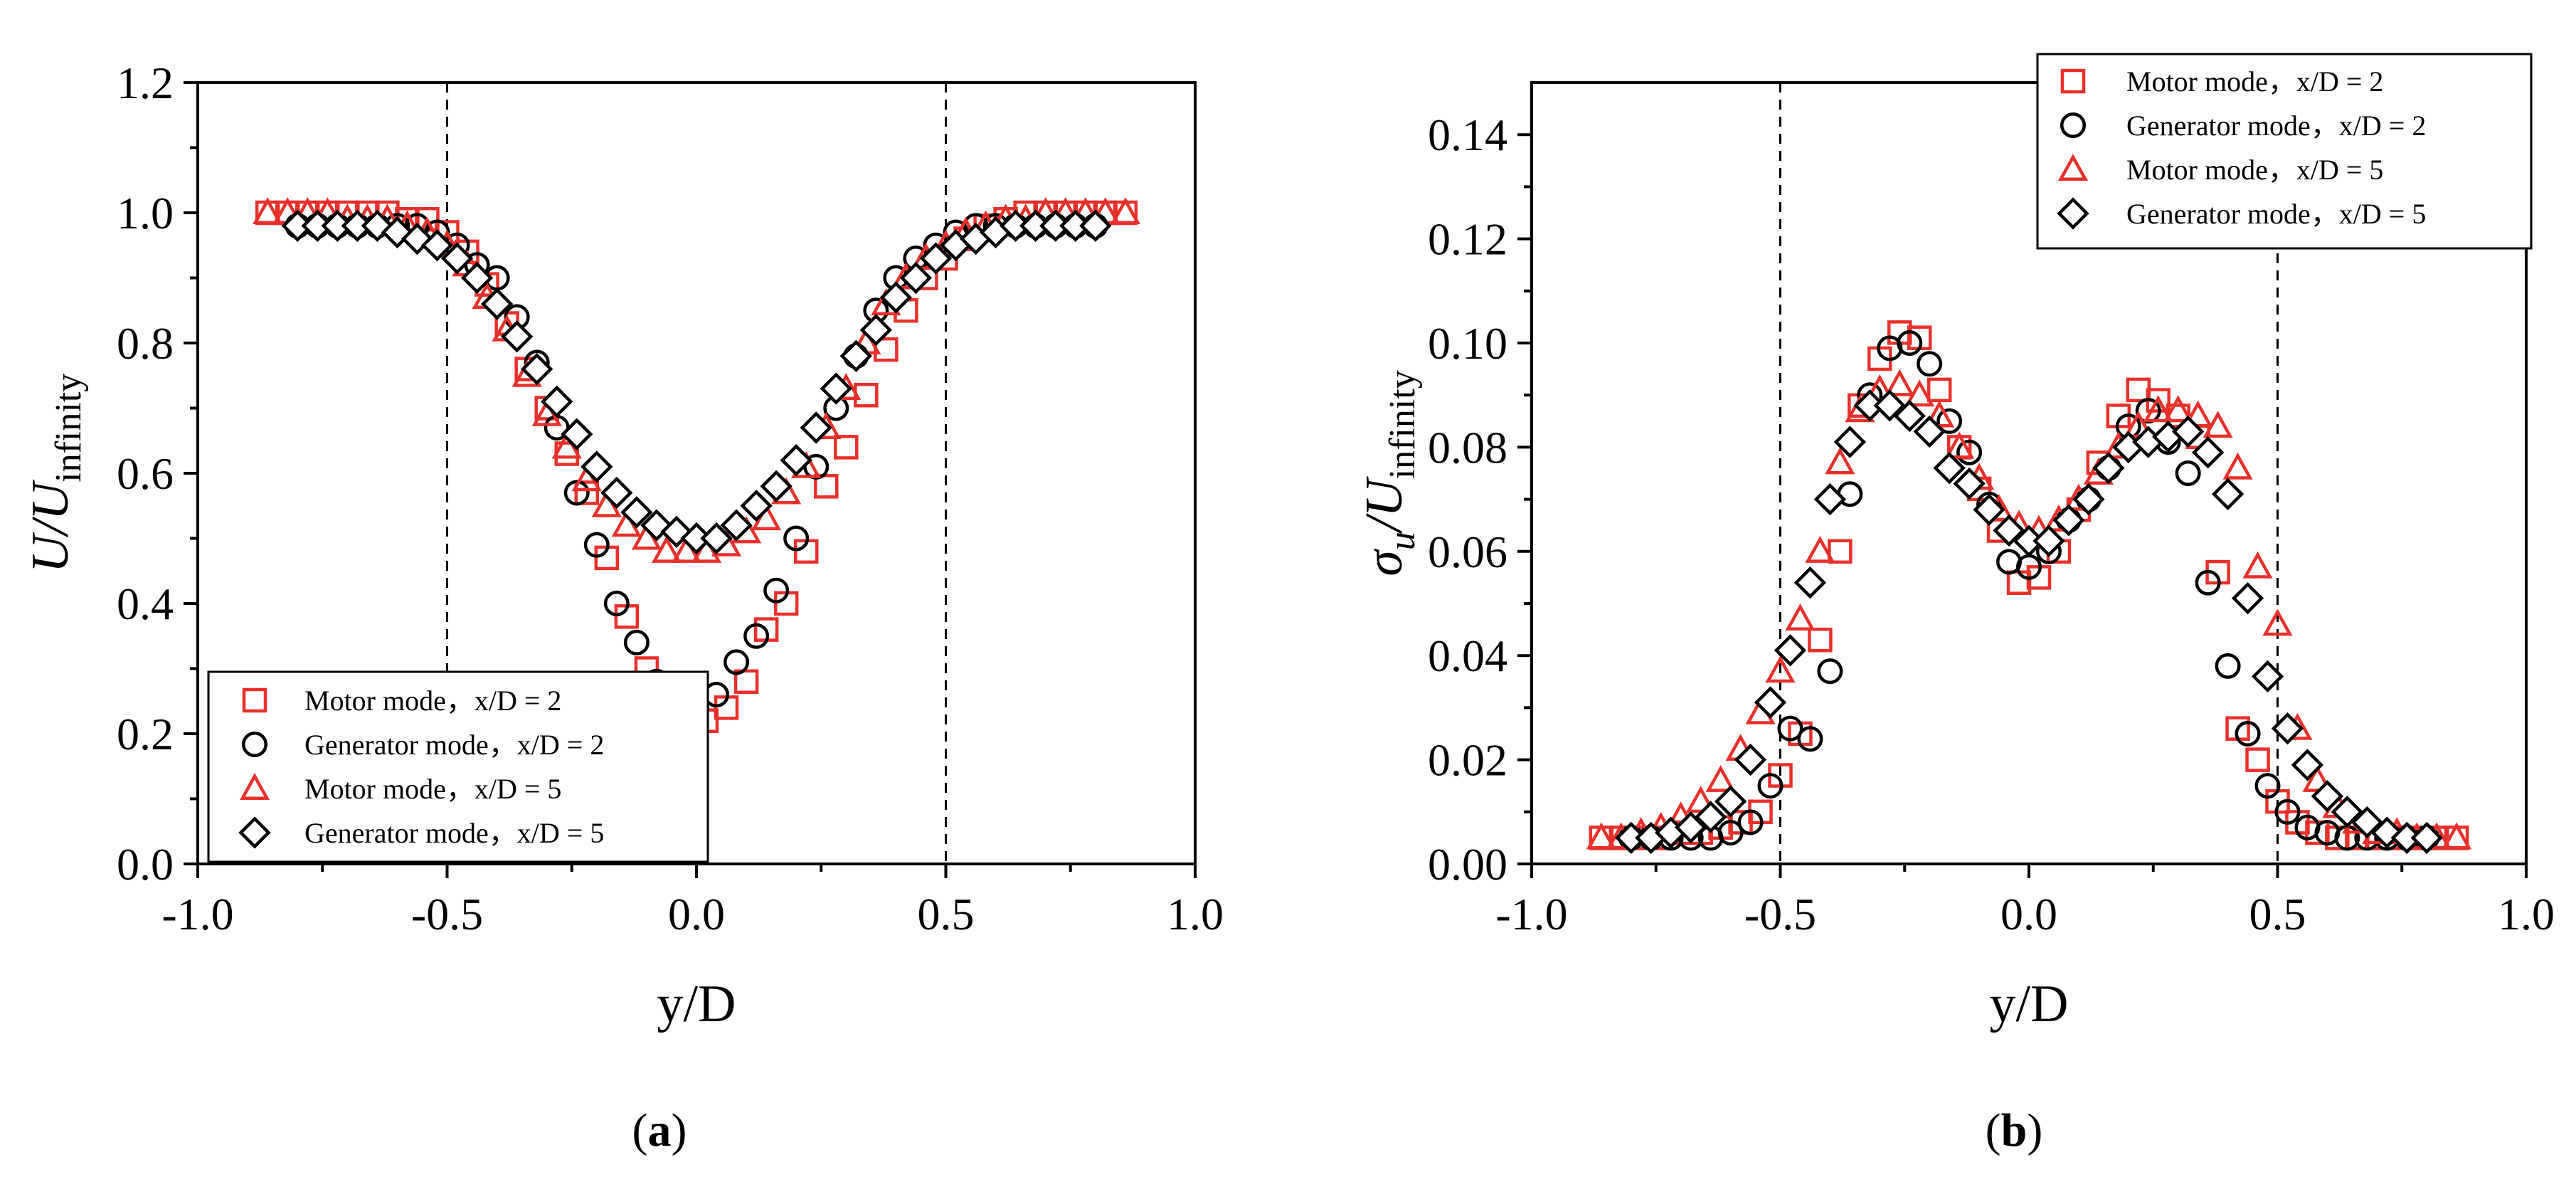 This screenshot has height=1192, width=2576. What do you see at coordinates (1467, 552) in the screenshot?
I see `y-tick-label: 0.06` at bounding box center [1467, 552].